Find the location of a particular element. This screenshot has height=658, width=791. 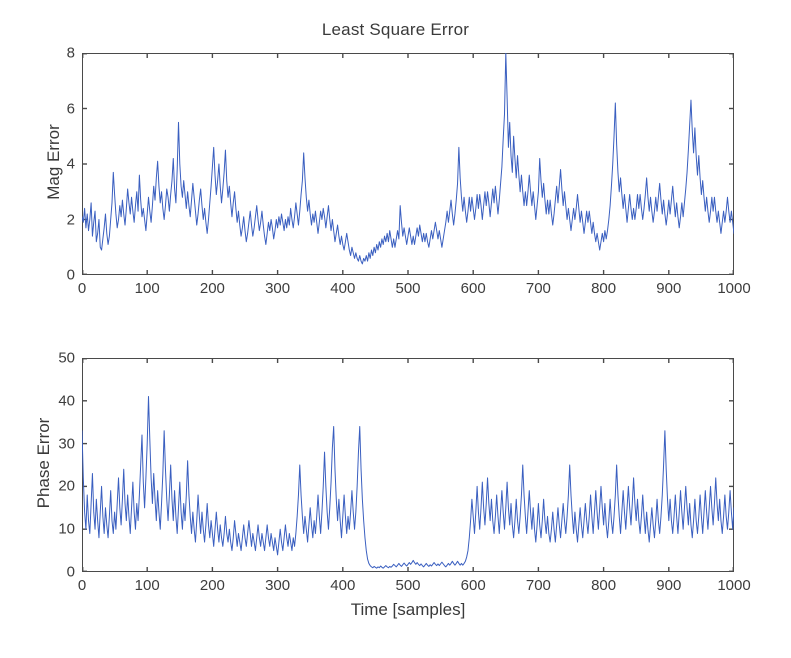

mag-error-x-tick-900: 900 is located at coordinates (669, 288).